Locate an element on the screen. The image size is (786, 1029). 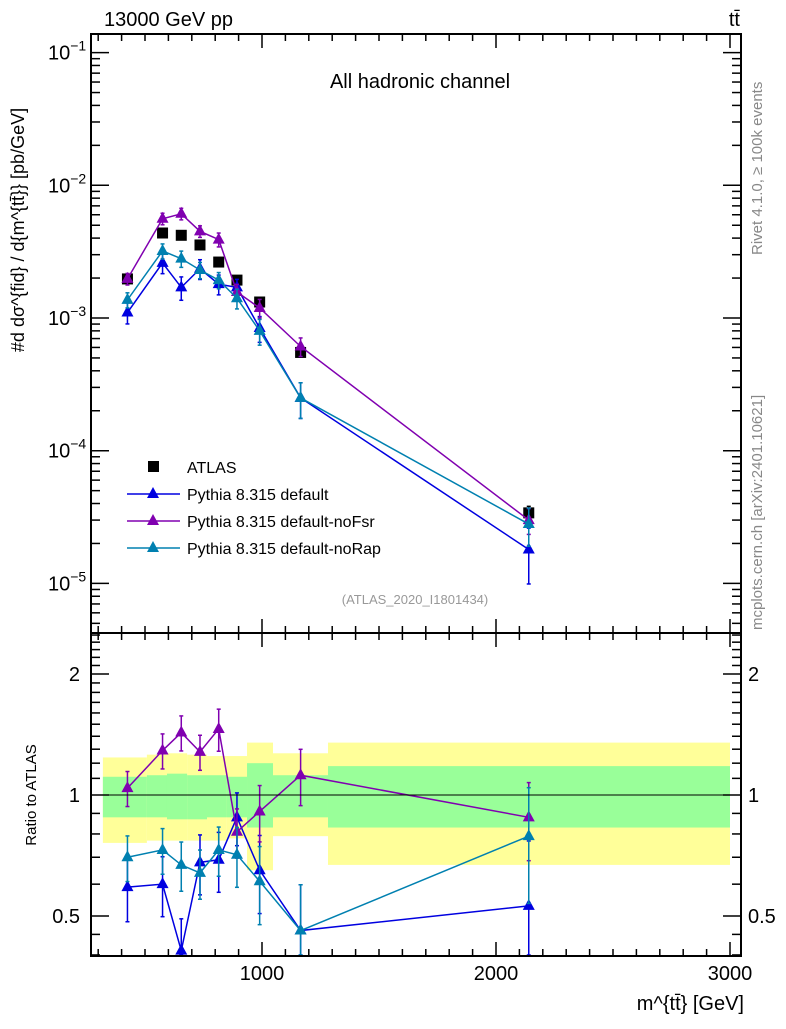
x-tick-label: 2000 is located at coordinates (496, 974).